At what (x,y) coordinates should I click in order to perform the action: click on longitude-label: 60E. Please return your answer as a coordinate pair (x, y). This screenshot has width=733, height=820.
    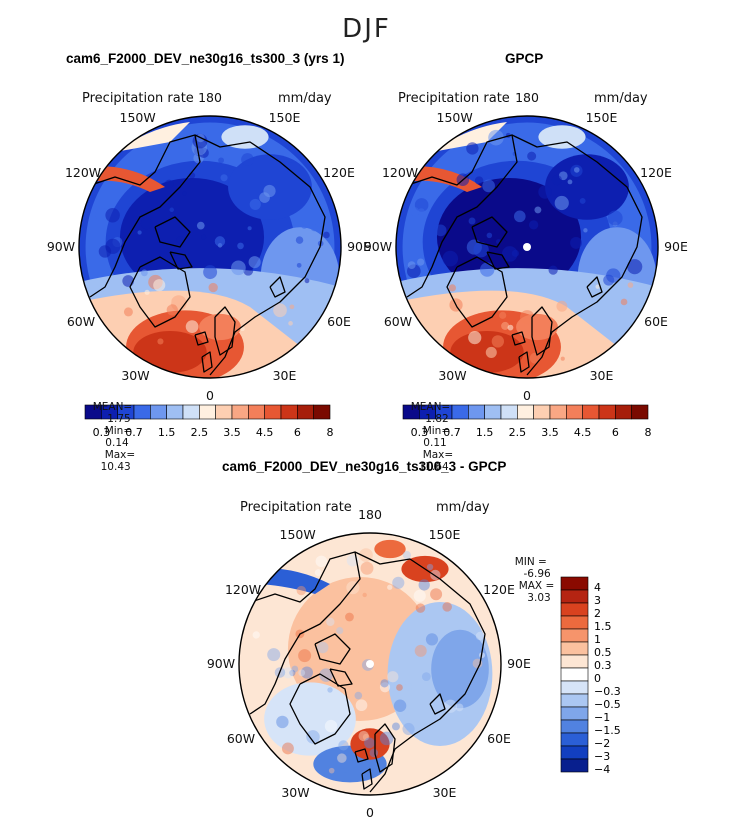
    Looking at the image, I should click on (339, 321).